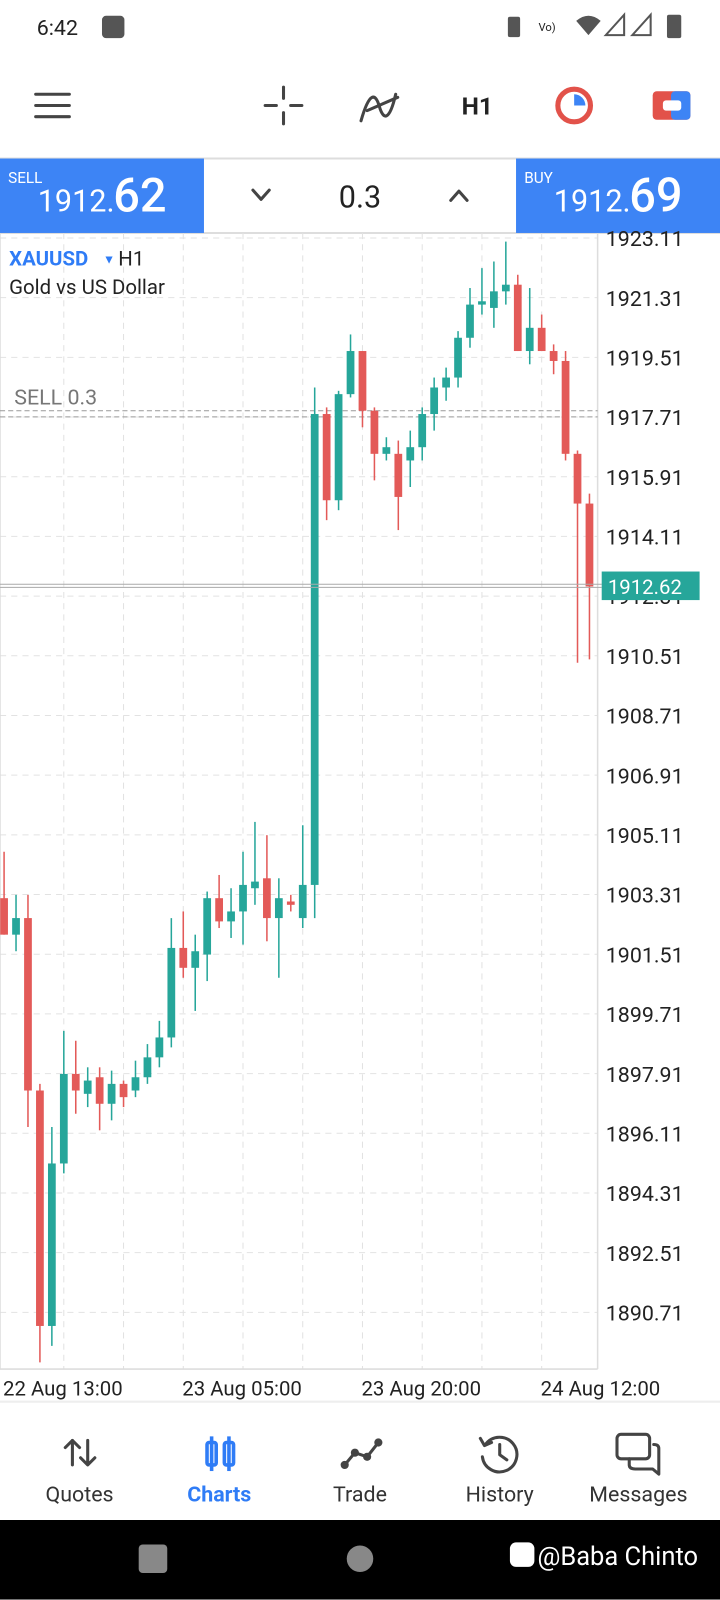 Image resolution: width=720 pixels, height=1600 pixels. What do you see at coordinates (87, 287) in the screenshot?
I see `symbol-description: Gold vs US Dollar` at bounding box center [87, 287].